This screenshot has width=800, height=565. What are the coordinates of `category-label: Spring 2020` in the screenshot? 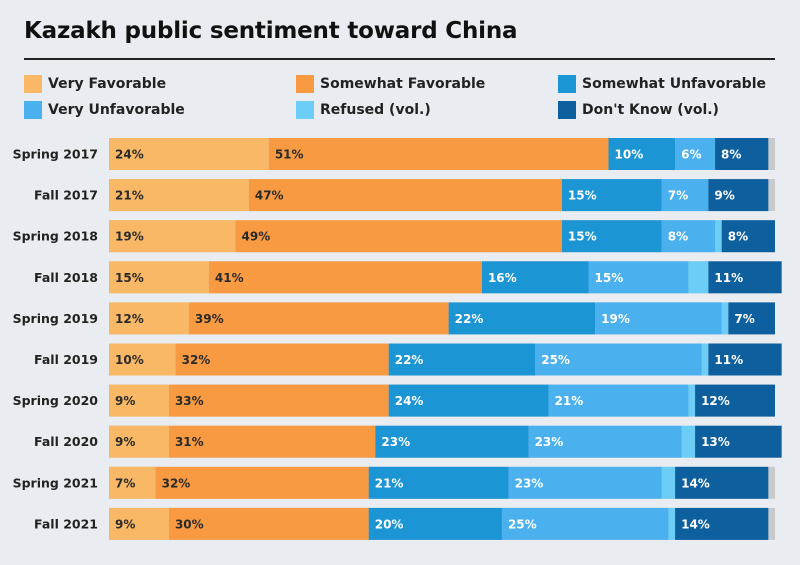 It's located at (56, 400).